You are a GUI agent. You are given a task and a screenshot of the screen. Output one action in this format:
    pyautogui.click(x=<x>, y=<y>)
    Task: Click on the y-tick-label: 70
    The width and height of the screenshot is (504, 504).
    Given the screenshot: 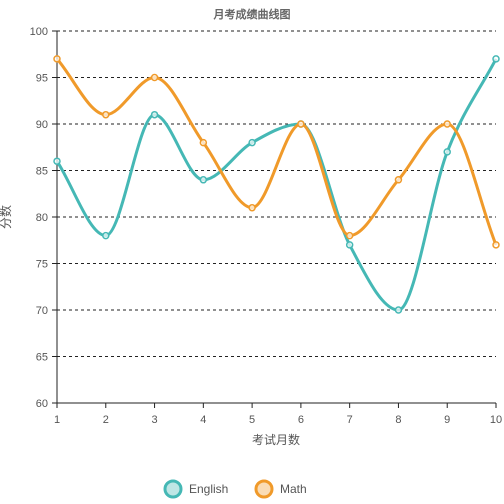 What is the action you would take?
    pyautogui.click(x=42, y=311)
    